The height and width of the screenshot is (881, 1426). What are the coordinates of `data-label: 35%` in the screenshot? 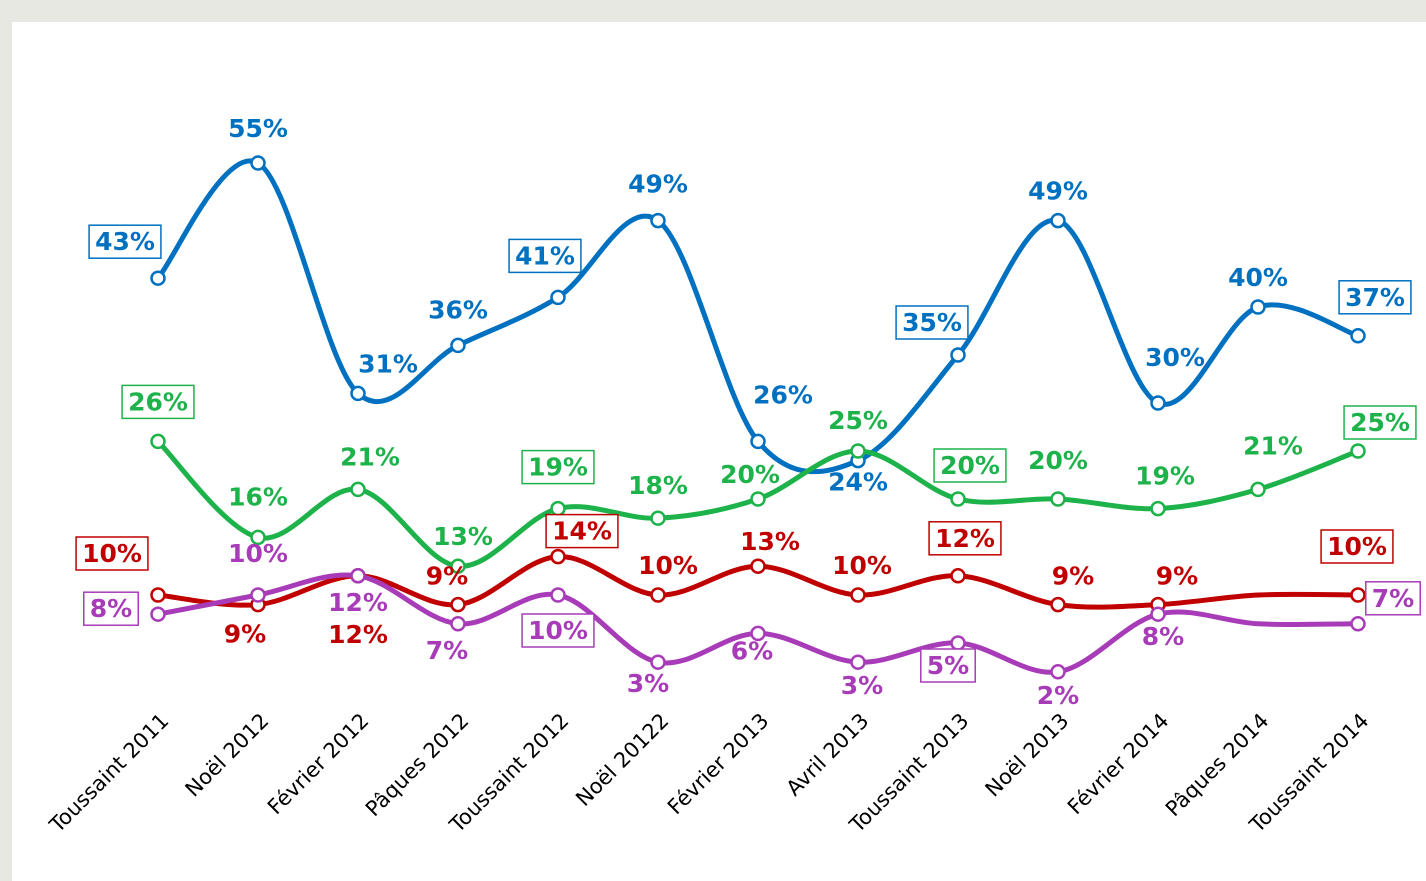 It's located at (932, 322).